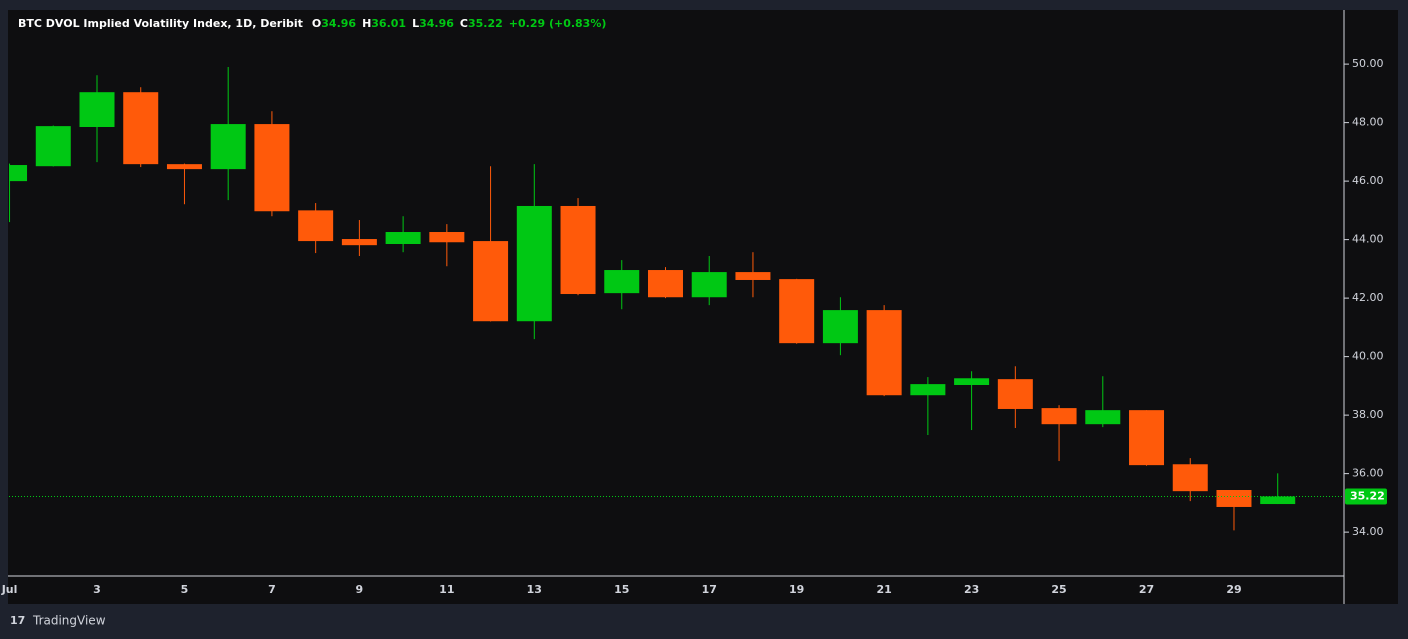  I want to click on ohlc-key: H, so click(366, 23).